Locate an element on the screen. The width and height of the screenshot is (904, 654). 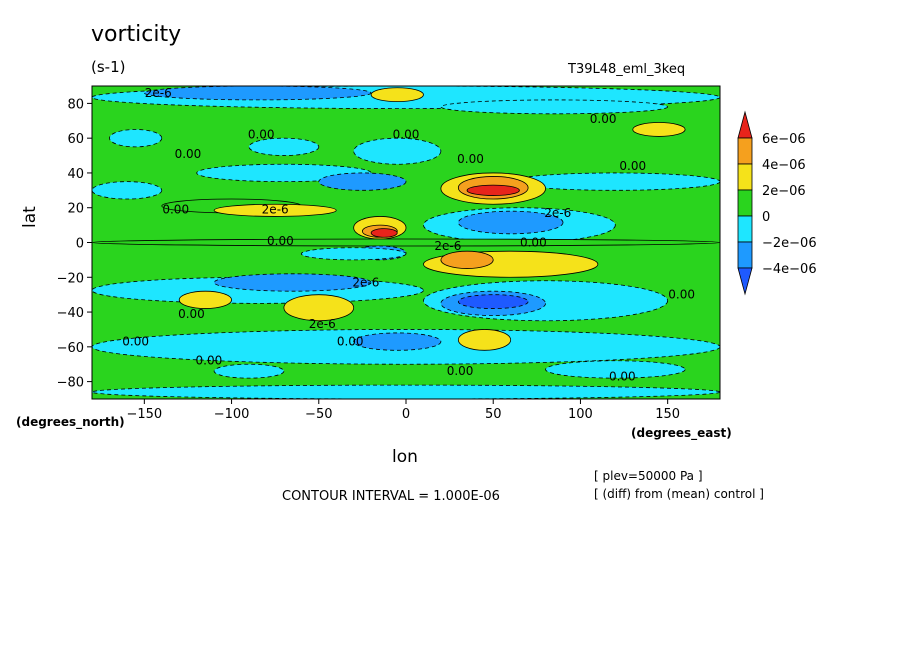
x-tick-label-2: −50 is located at coordinates (318, 414).